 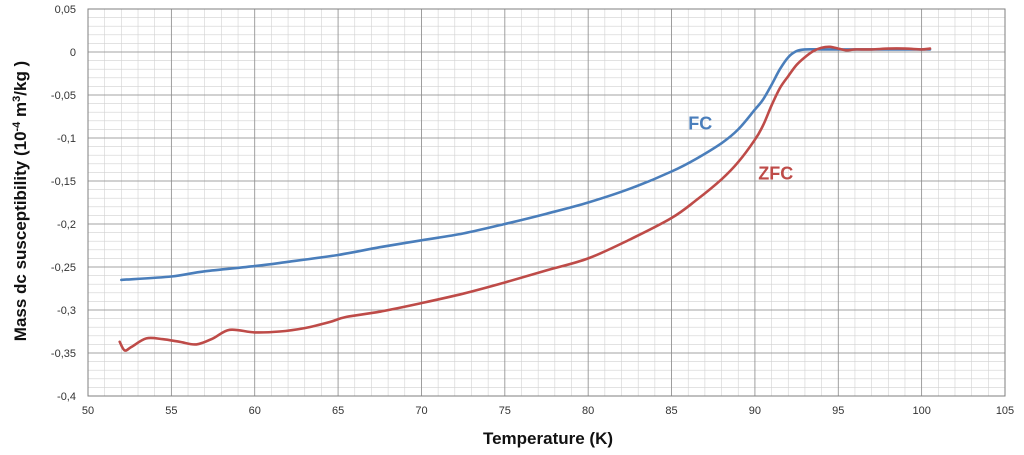 What do you see at coordinates (588, 411) in the screenshot?
I see `x-tick-label: 80` at bounding box center [588, 411].